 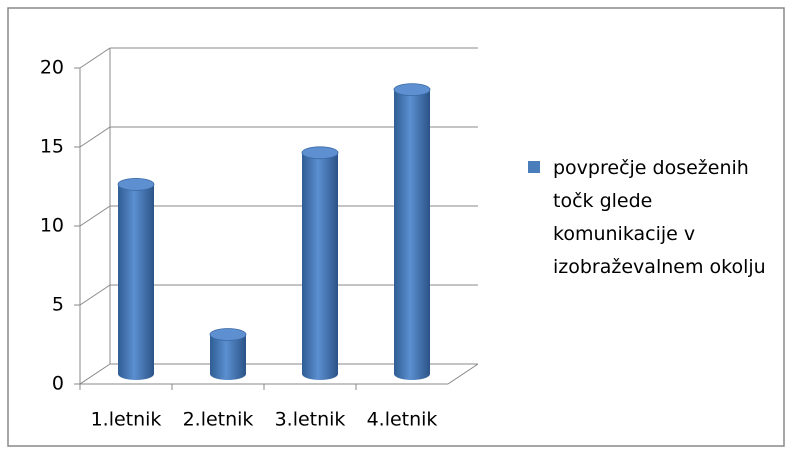 I want to click on y-tick-label: 20, so click(x=52, y=68).